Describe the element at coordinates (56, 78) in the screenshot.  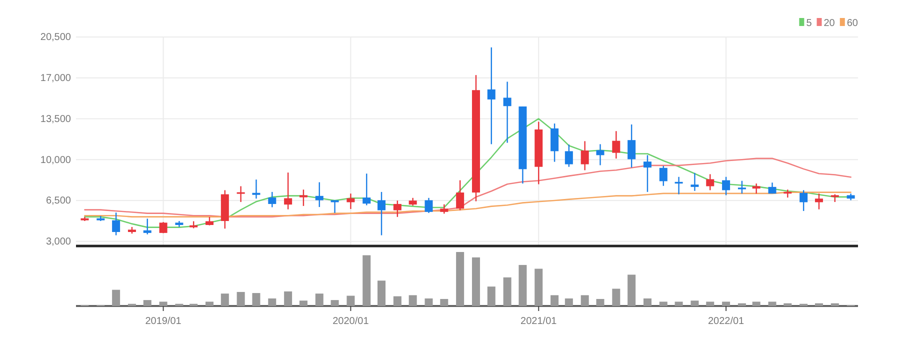
I see `y-tick-label: 17,000` at that location.